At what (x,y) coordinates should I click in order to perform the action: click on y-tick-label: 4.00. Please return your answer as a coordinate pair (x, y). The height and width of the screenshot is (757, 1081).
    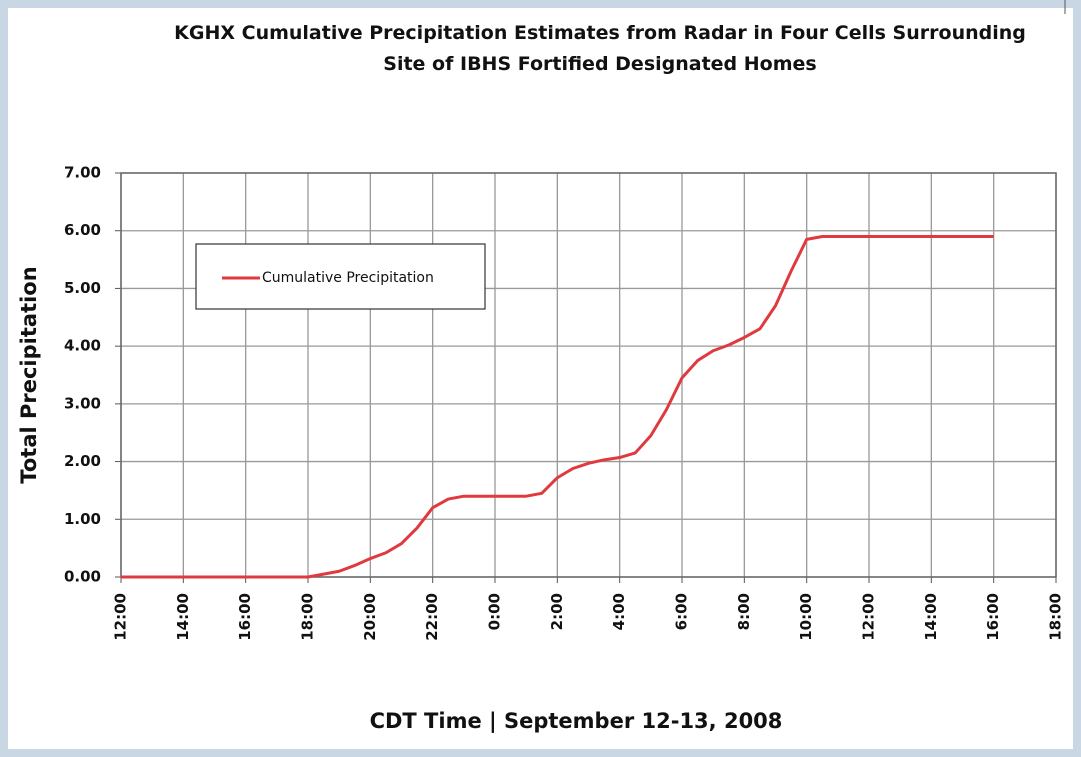
    Looking at the image, I should click on (82, 346).